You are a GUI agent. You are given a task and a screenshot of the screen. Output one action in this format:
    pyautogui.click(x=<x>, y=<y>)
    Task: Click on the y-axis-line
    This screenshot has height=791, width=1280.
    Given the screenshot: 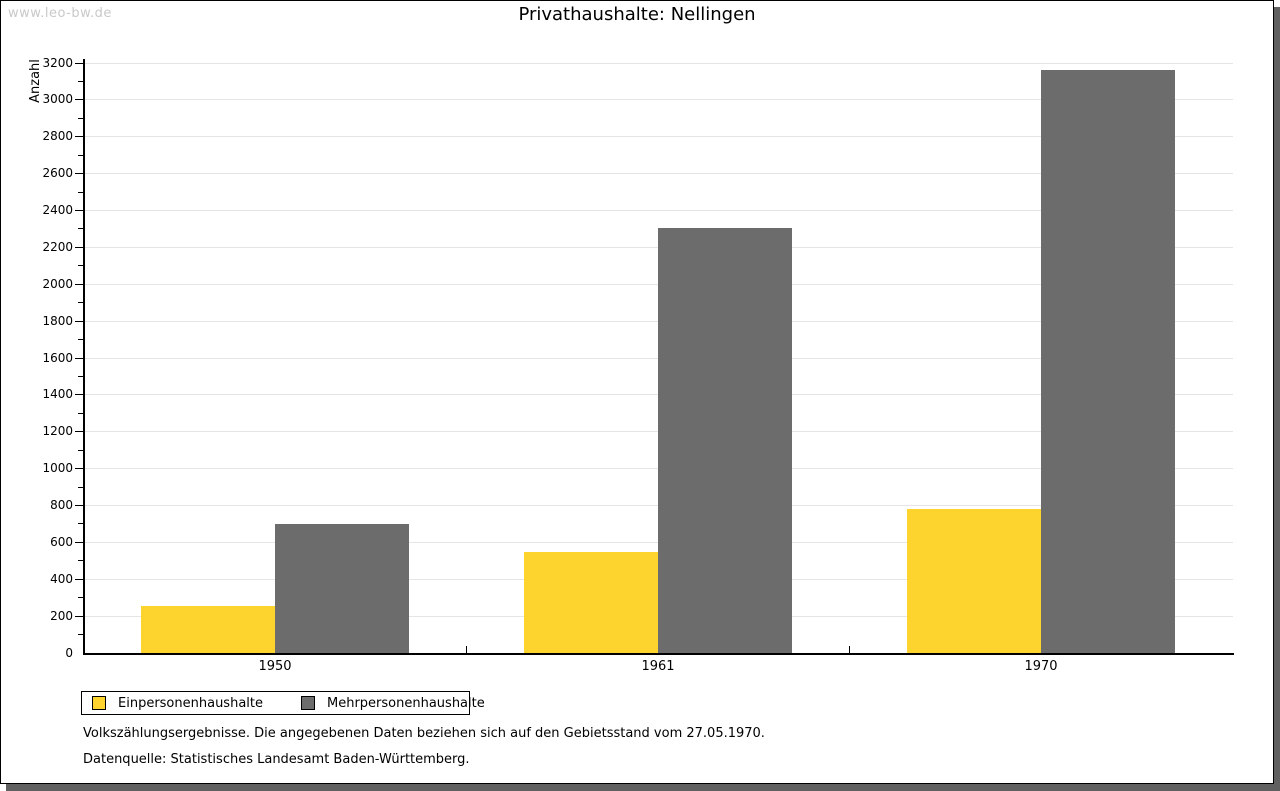 What is the action you would take?
    pyautogui.click(x=84, y=357)
    